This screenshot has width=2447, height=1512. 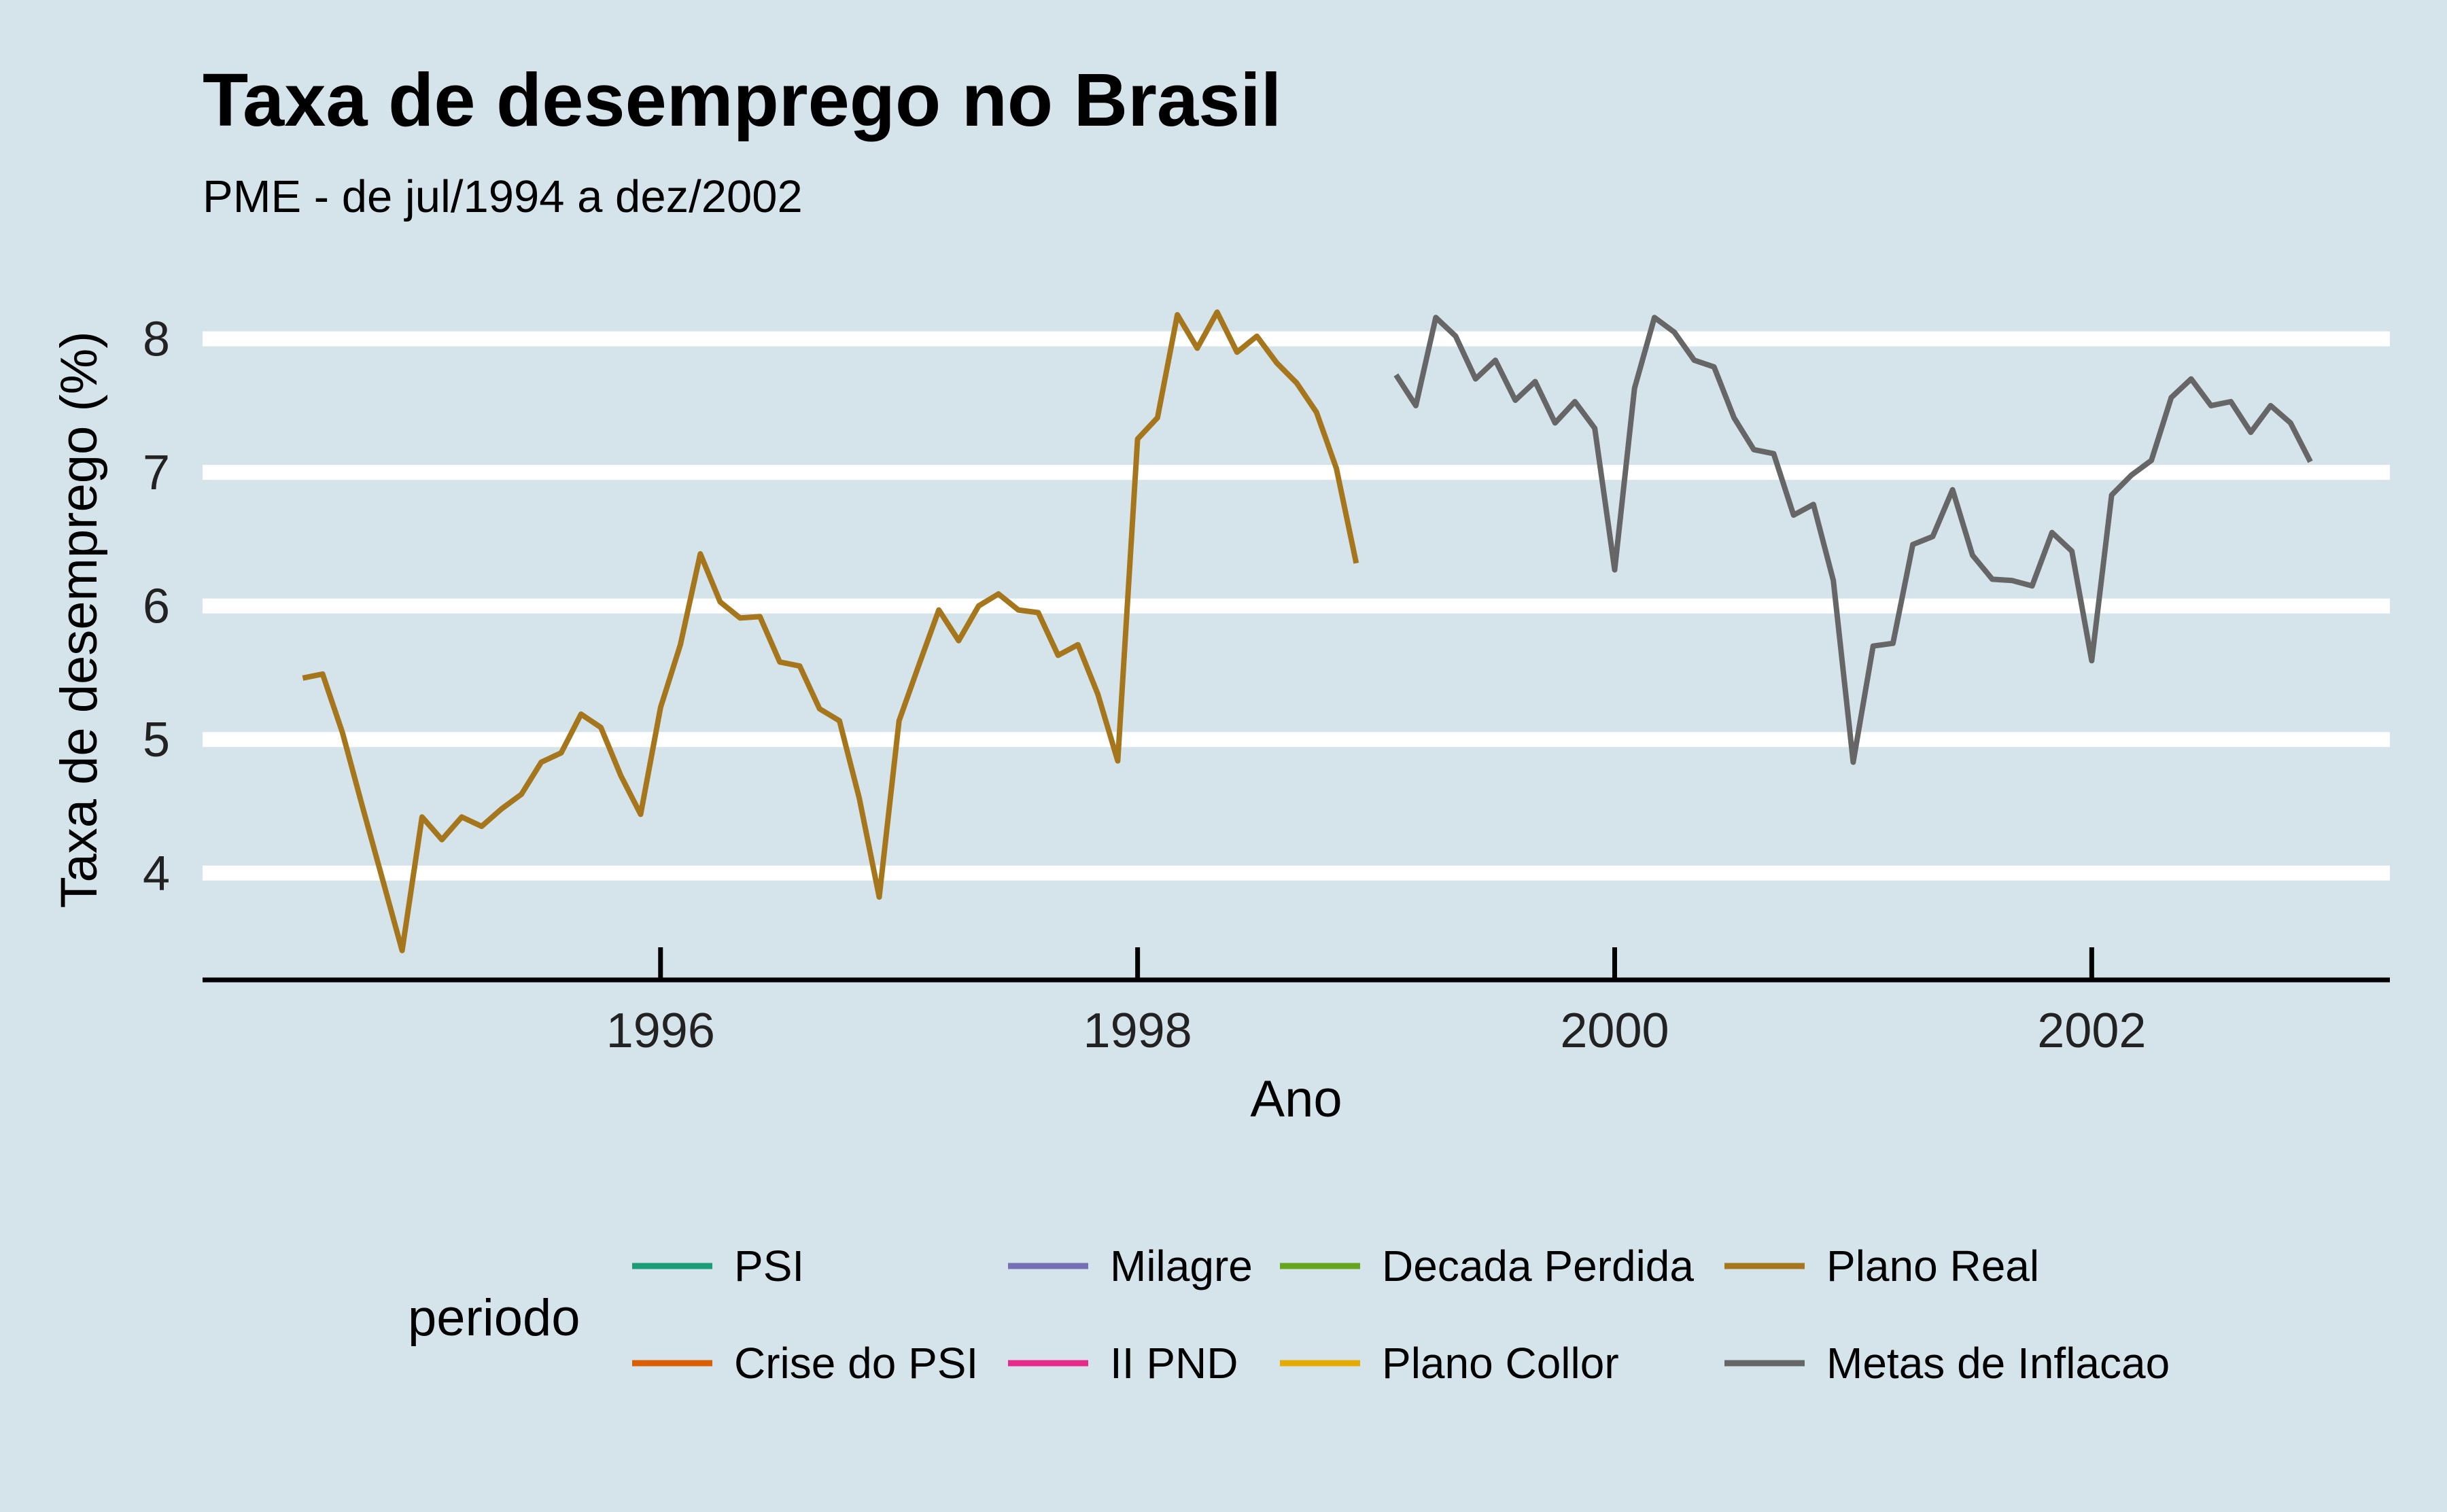 What do you see at coordinates (1296, 1099) in the screenshot?
I see `x-axis-title: Ano` at bounding box center [1296, 1099].